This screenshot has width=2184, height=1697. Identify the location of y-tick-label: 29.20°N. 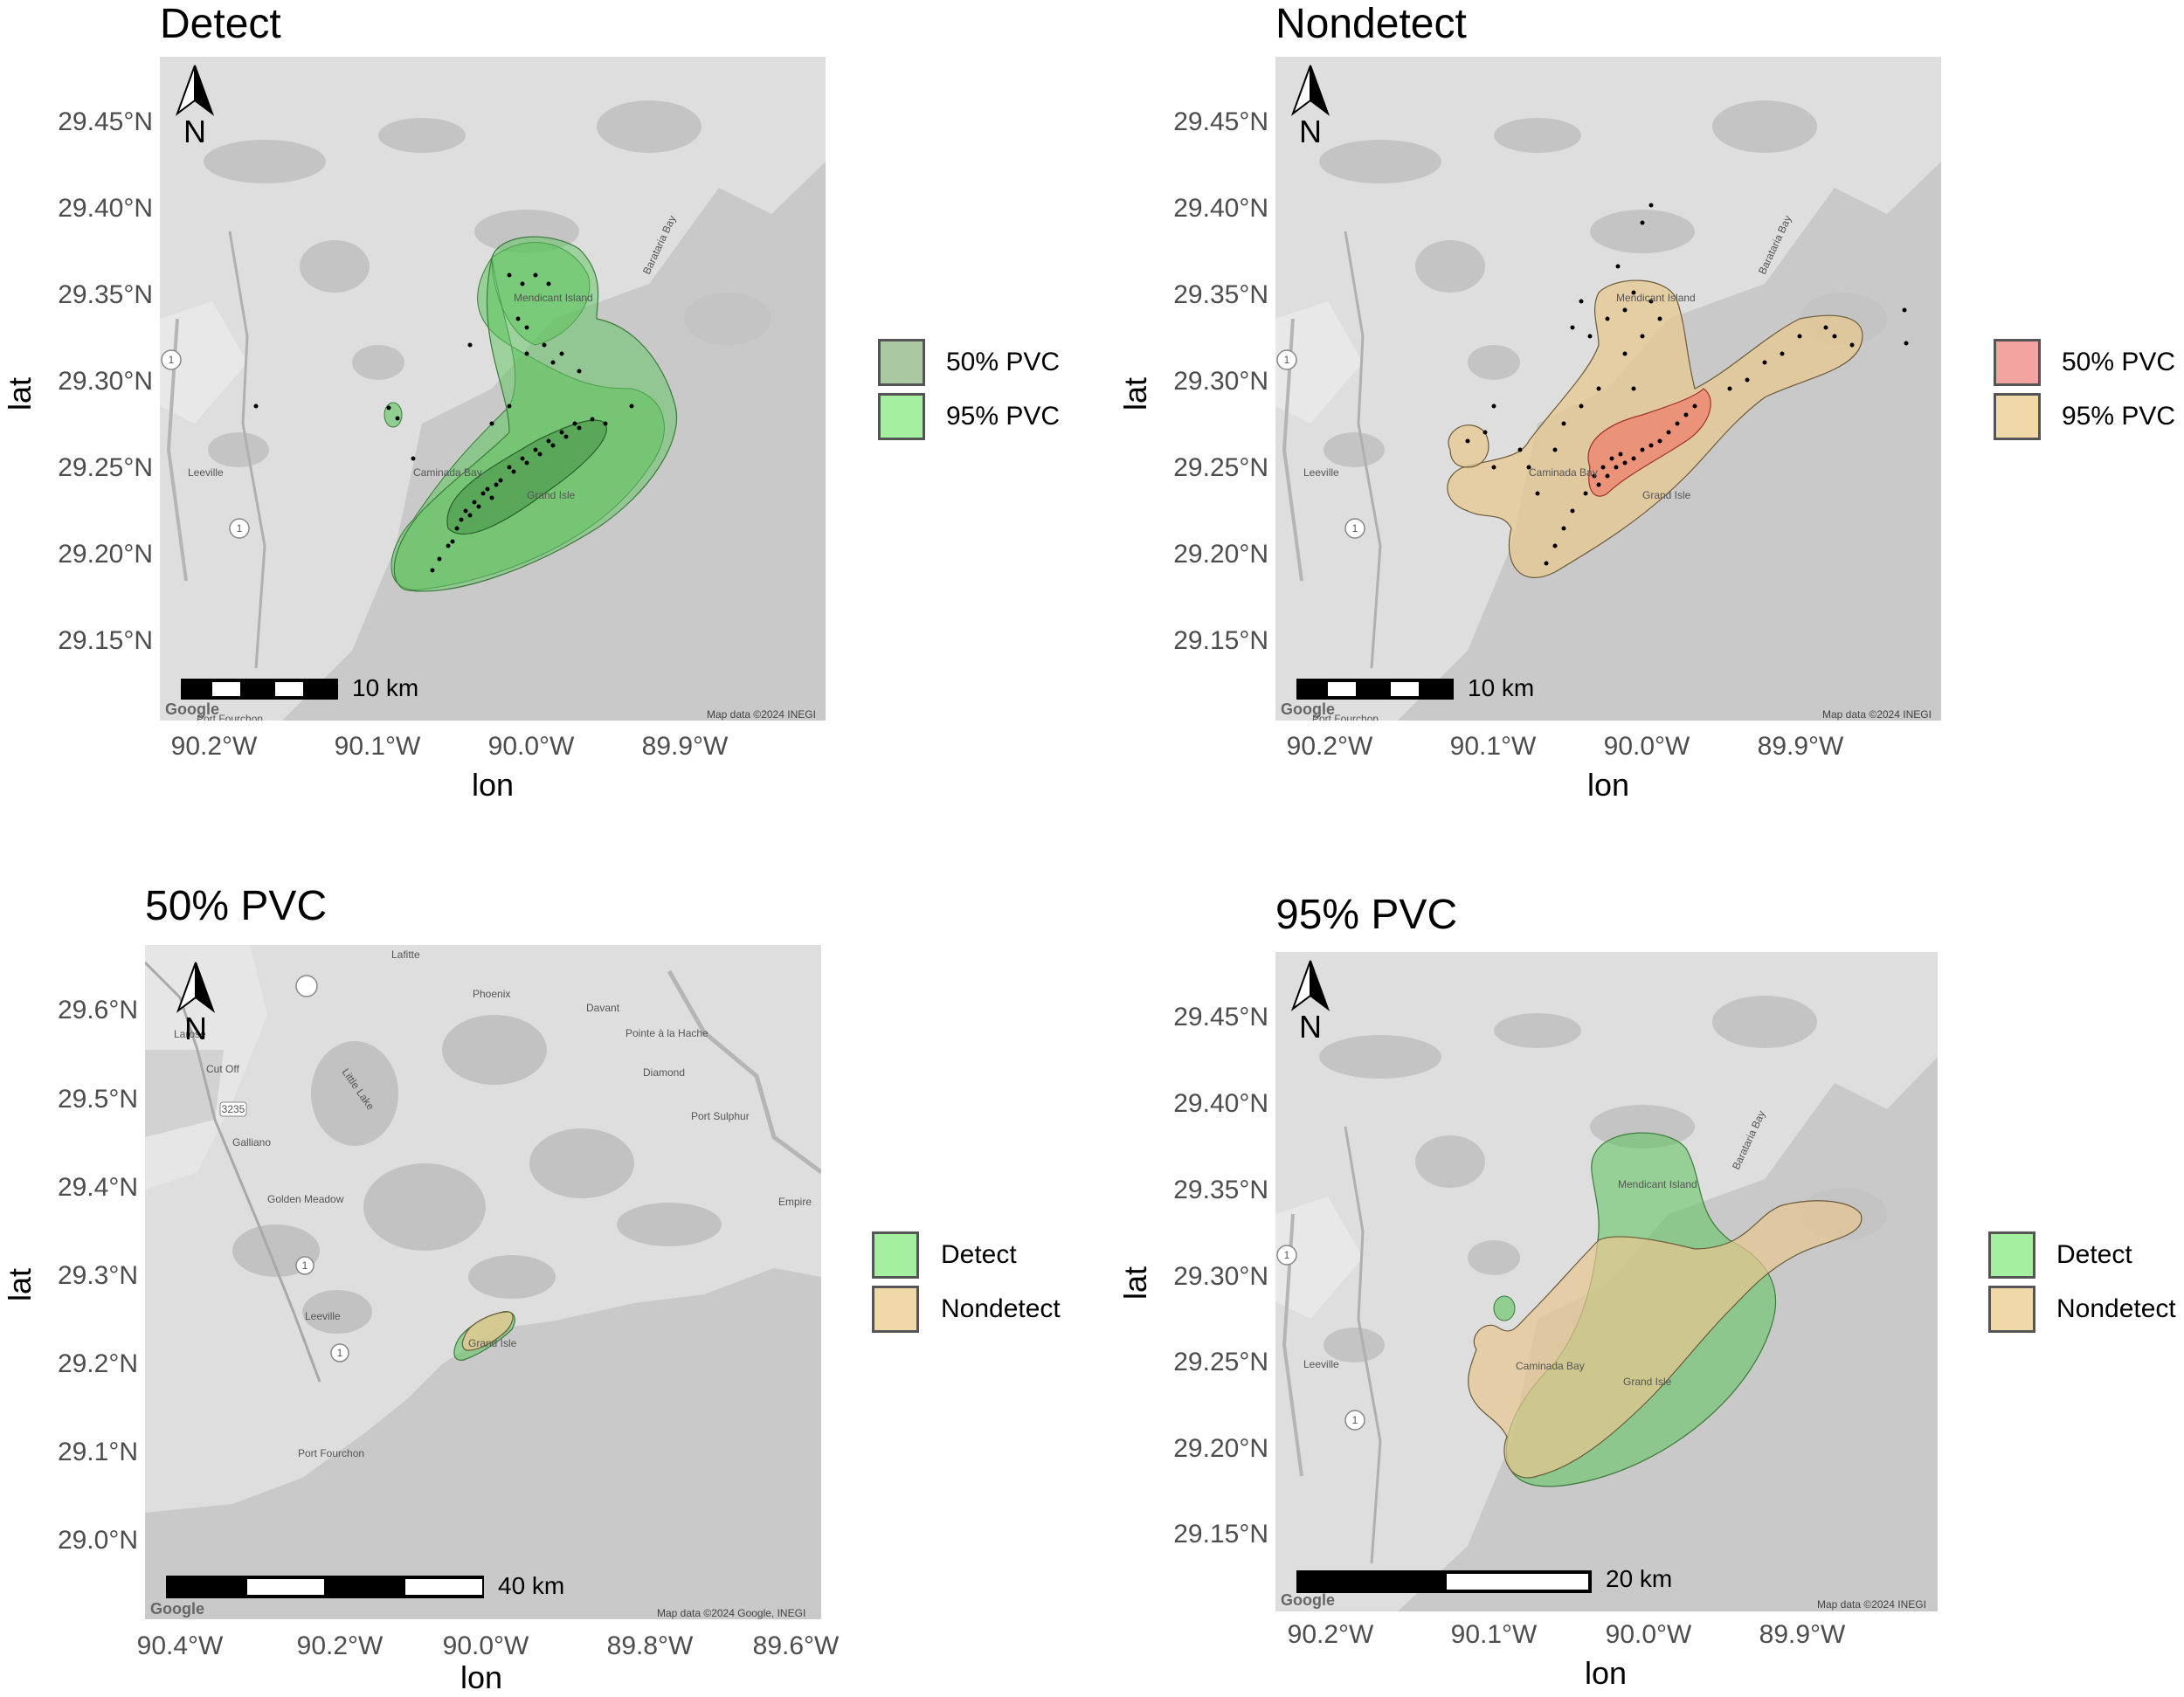
(1220, 1448).